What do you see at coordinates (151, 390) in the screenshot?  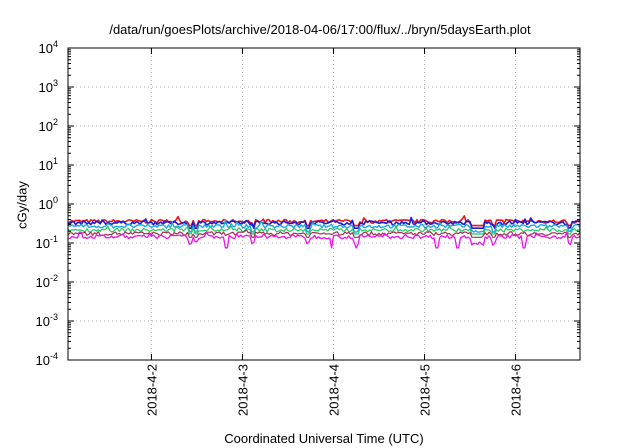 I see `x-tick-label: 2018-4-2` at bounding box center [151, 390].